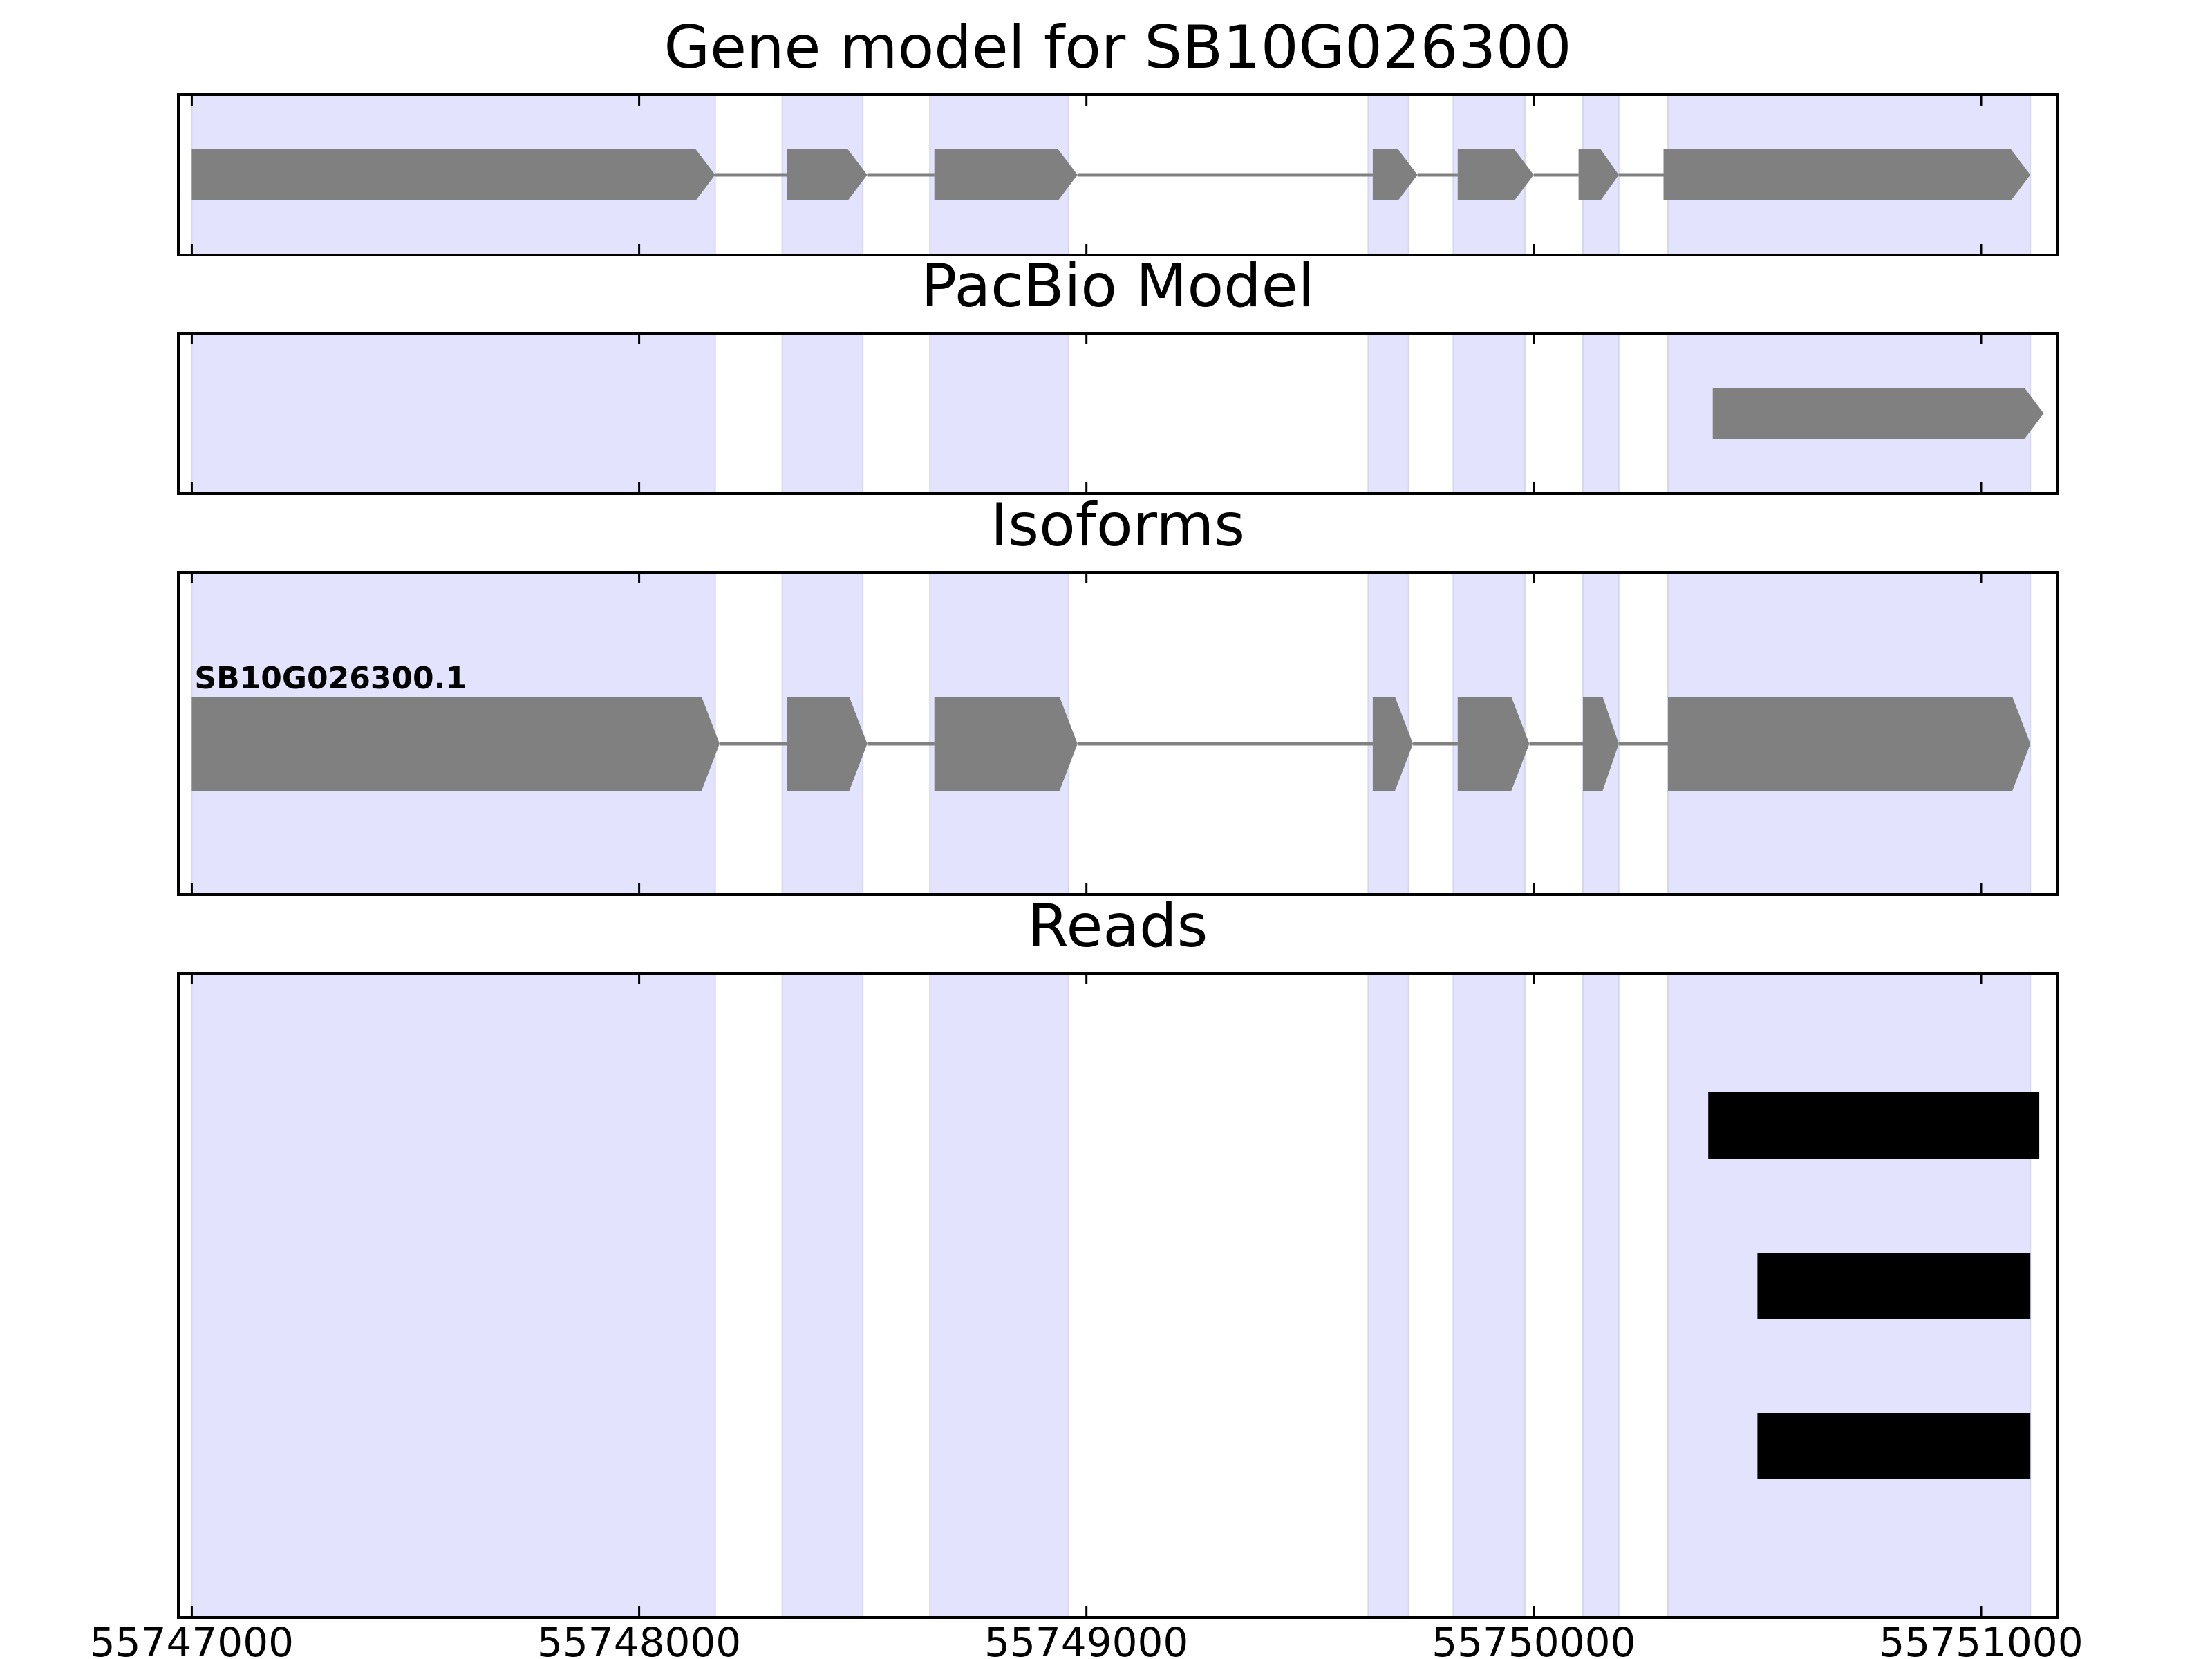 Image resolution: width=2212 pixels, height=1659 pixels. I want to click on isoform-label: SB10G026300.1, so click(330, 678).